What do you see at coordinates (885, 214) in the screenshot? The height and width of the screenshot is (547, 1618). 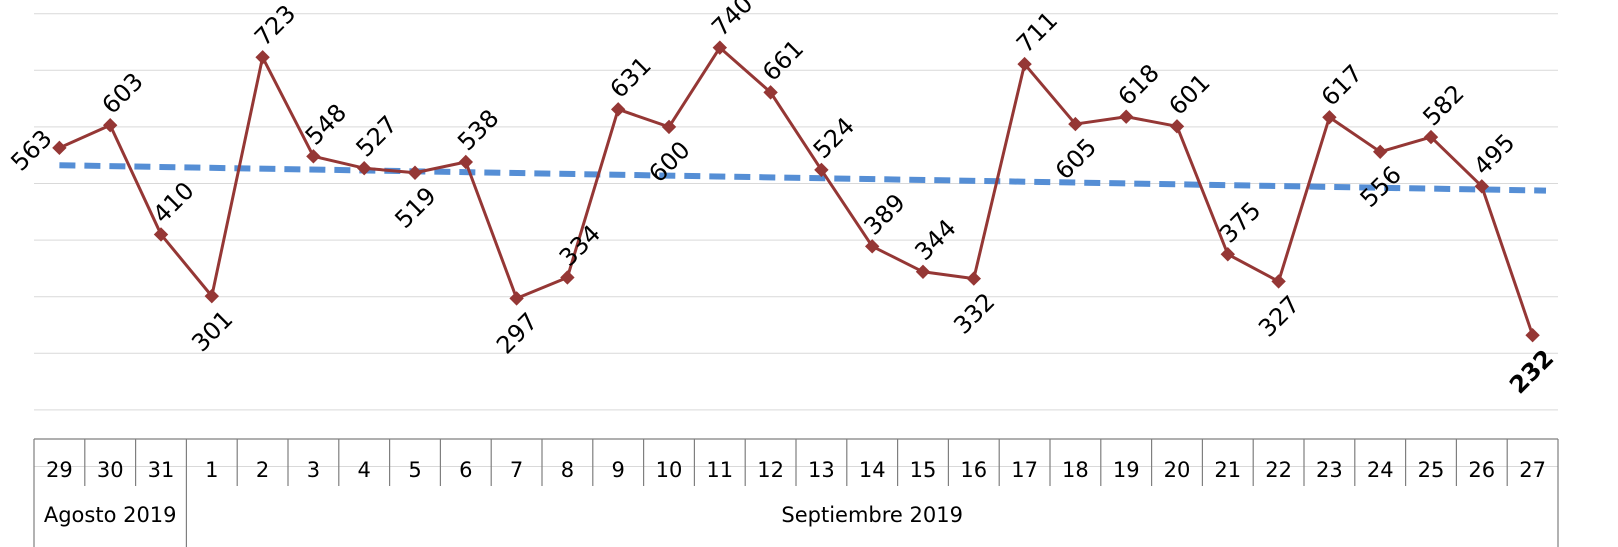 I see `data-label: 389` at bounding box center [885, 214].